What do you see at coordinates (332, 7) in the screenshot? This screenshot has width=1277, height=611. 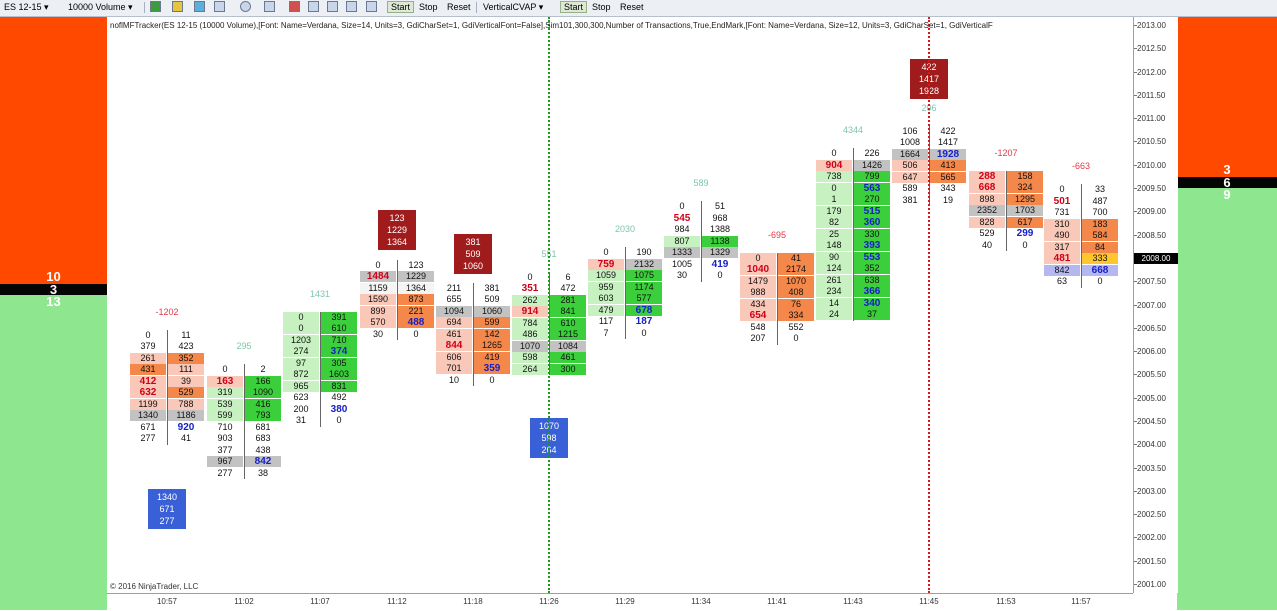 I see `data-box-icon` at bounding box center [332, 7].